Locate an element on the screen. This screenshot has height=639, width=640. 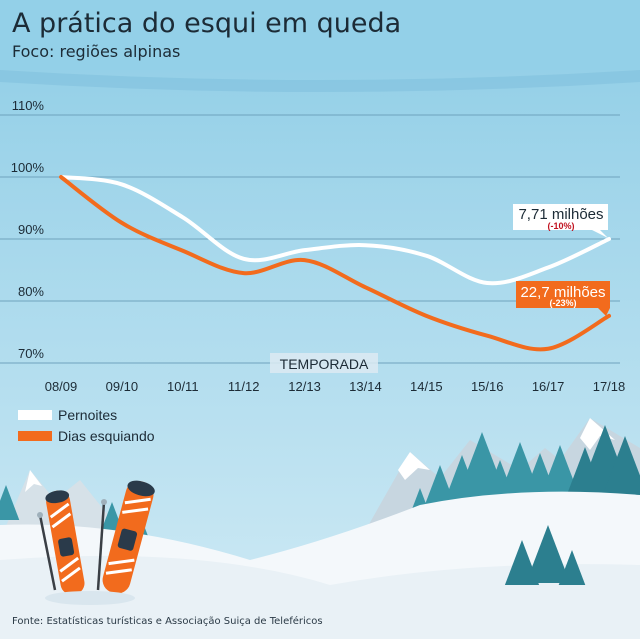
x-tick-label: 10/11 is located at coordinates (183, 386).